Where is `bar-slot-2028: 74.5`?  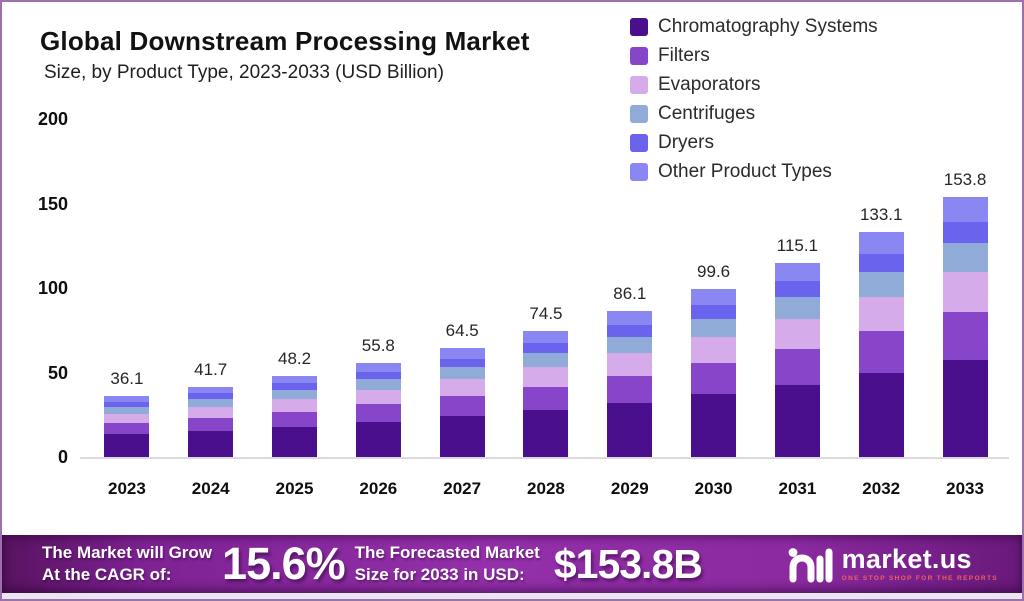
bar-slot-2028: 74.5 is located at coordinates (546, 380).